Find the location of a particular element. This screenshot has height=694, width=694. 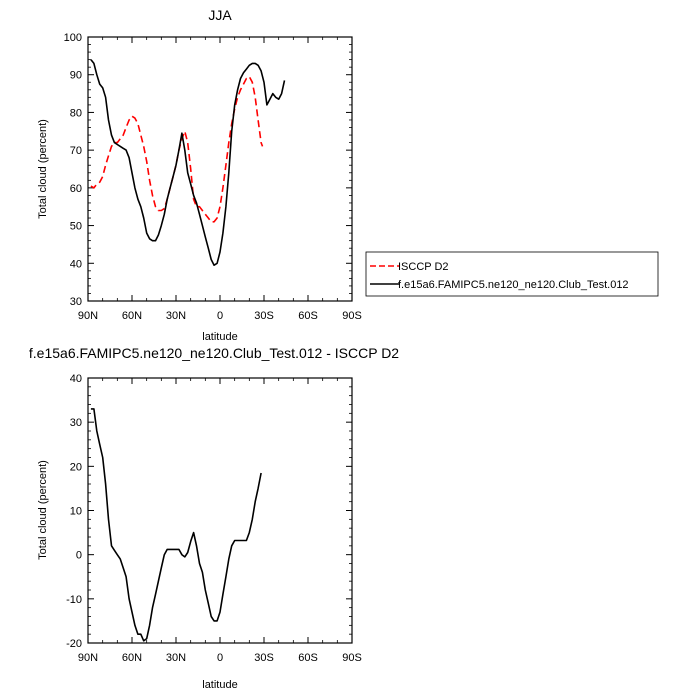

top-xtick-label: 90S is located at coordinates (352, 316).